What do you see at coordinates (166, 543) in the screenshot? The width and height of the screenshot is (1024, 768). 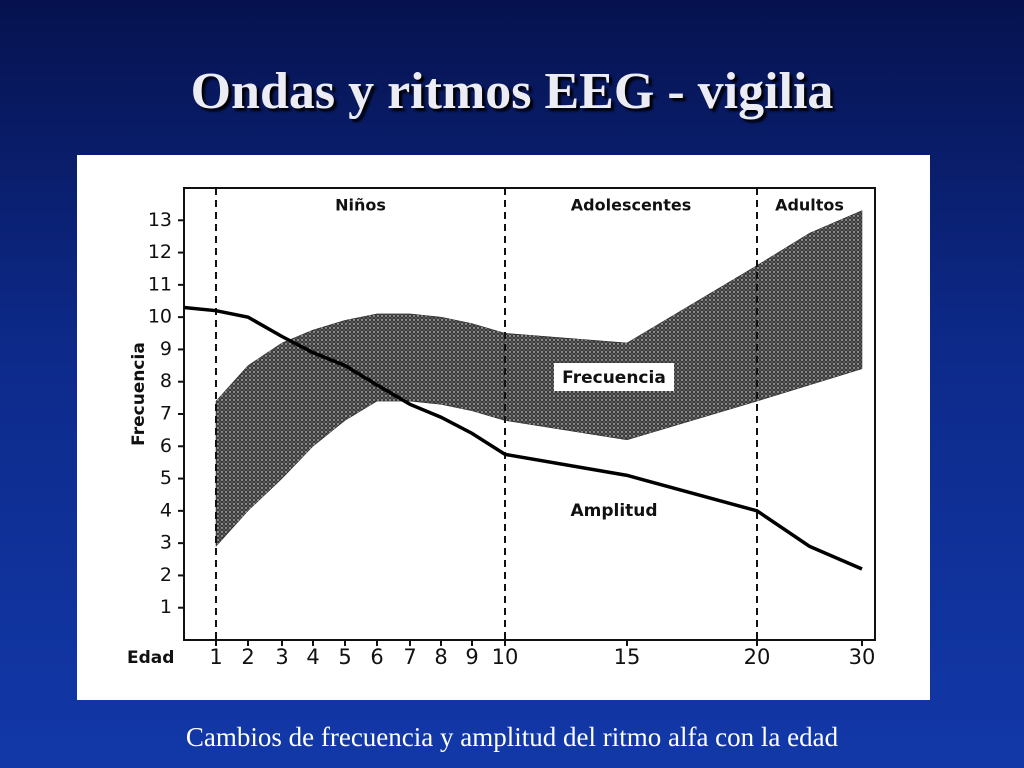 I see `y-tick-label: 3` at bounding box center [166, 543].